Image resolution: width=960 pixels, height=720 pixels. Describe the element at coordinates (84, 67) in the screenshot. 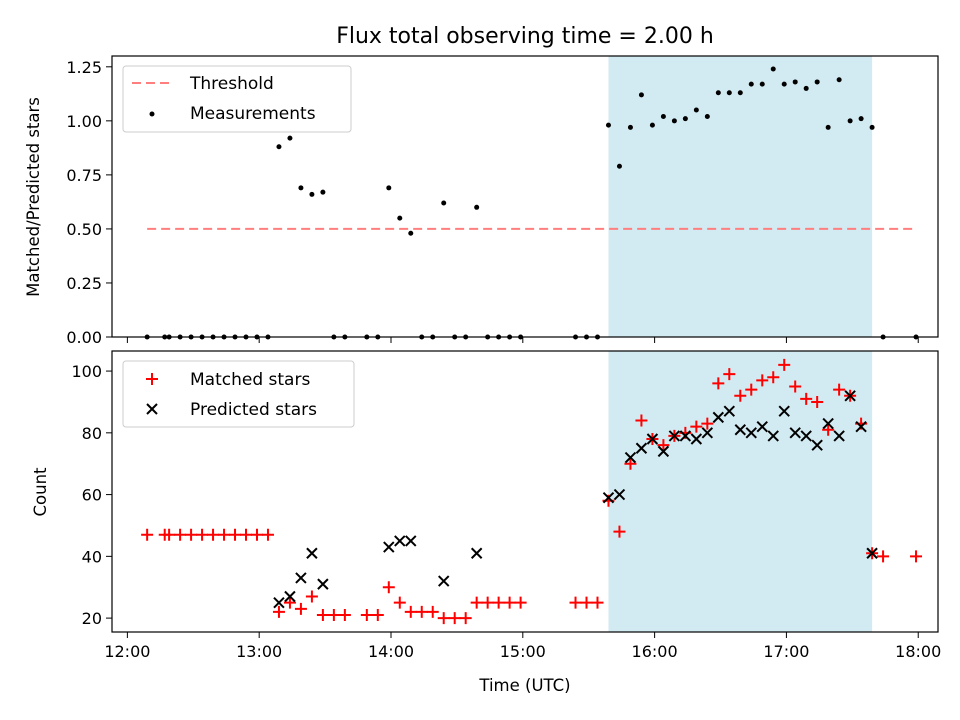

I see `y-tick-label: 1.25` at that location.